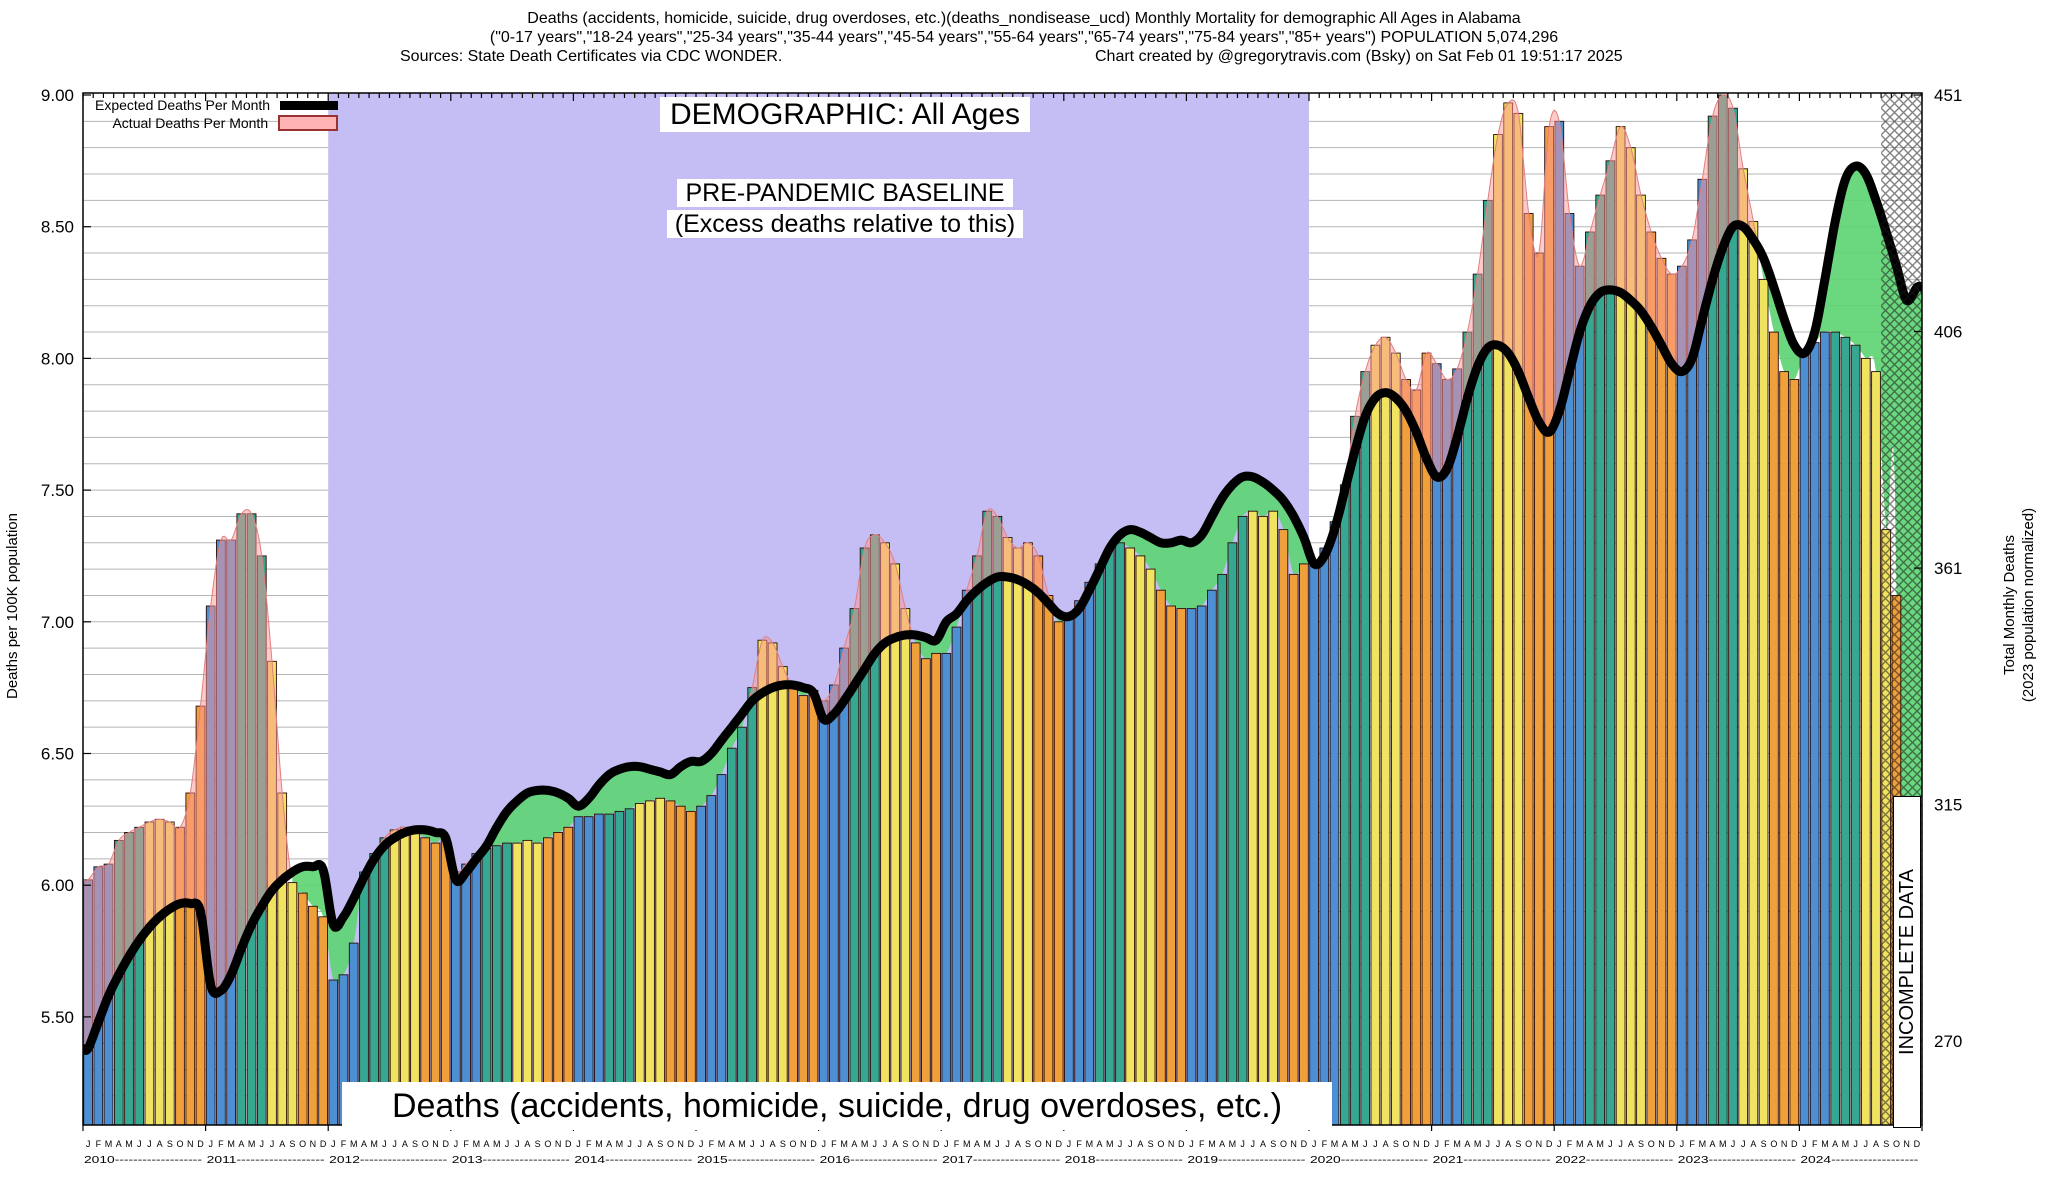 The height and width of the screenshot is (1200, 2048). I want to click on y-left-tick-label: 6.50, so click(57, 754).